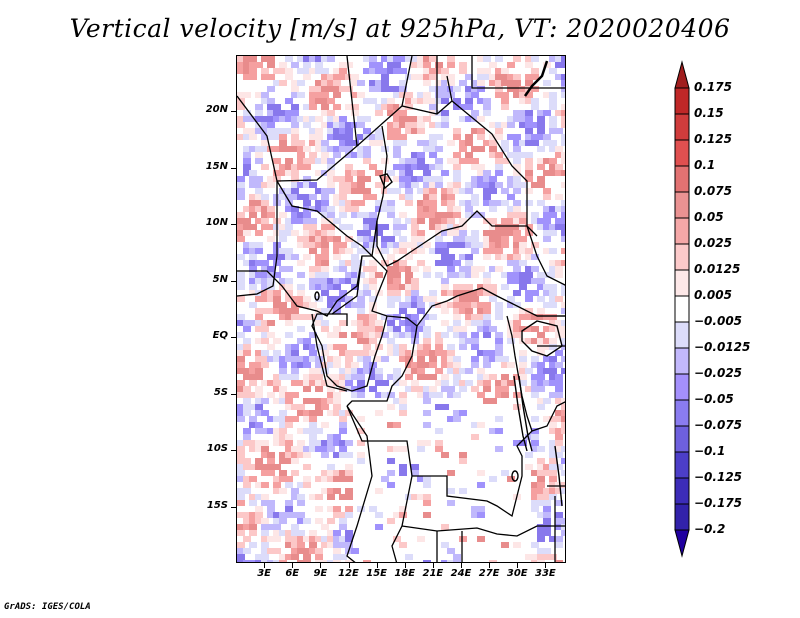  I want to click on lake-malawi-shore, so click(558, 476).